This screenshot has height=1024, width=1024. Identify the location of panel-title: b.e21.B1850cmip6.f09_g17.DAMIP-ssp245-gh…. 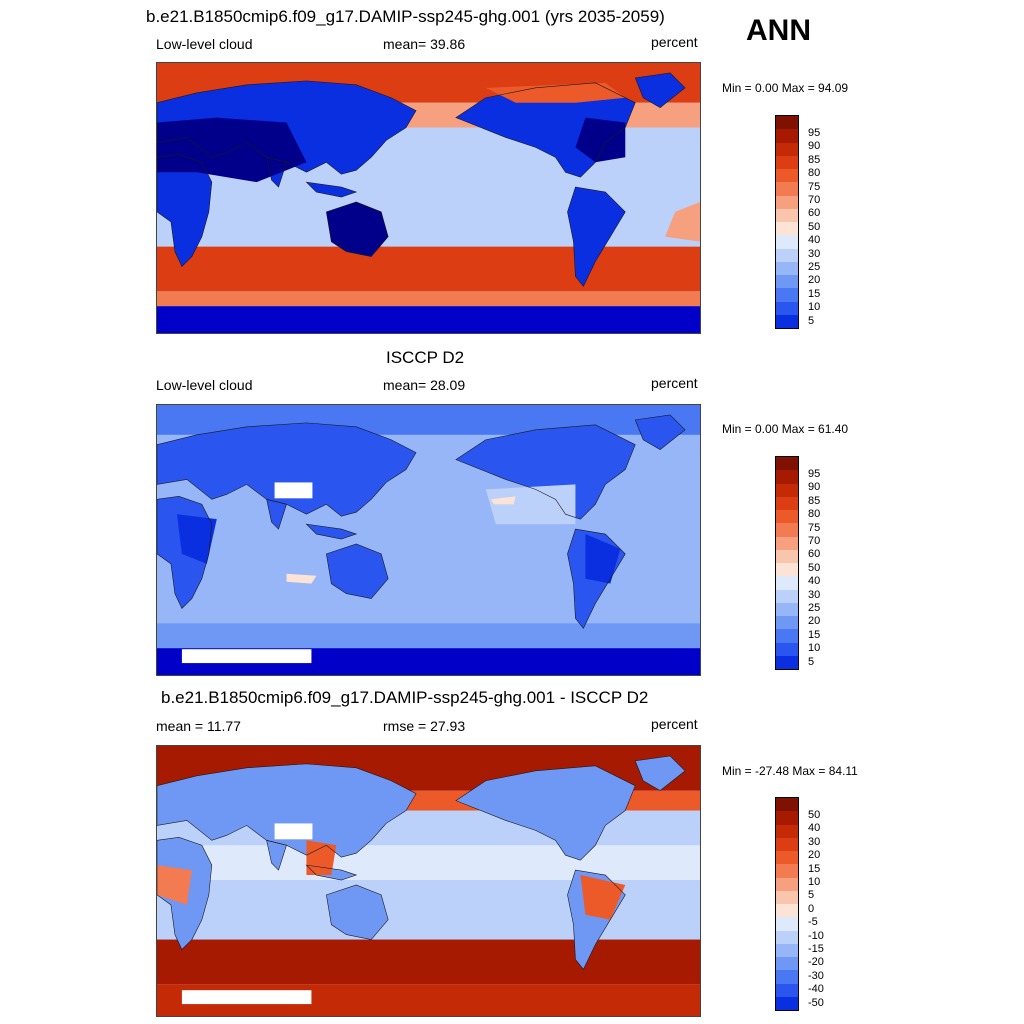
(405, 697).